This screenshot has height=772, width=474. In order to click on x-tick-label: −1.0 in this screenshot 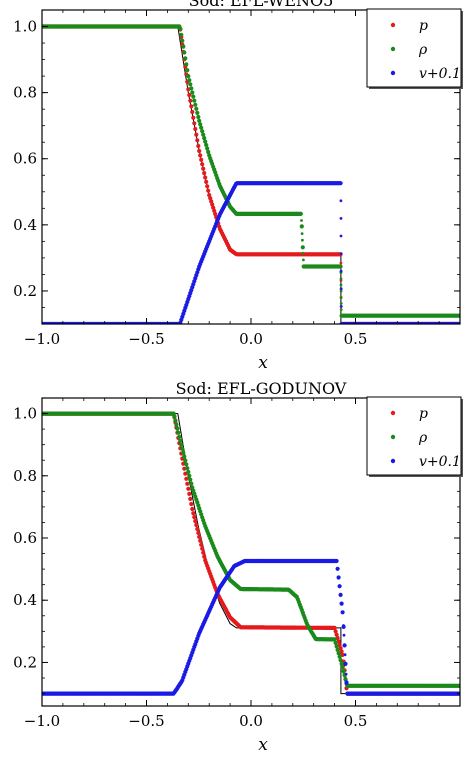, I will do `click(42, 339)`.